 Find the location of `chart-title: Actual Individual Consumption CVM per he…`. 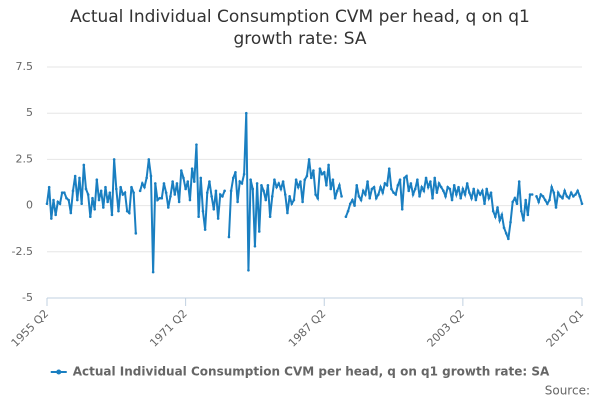

chart-title: Actual Individual Consumption CVM per he… is located at coordinates (300, 28).